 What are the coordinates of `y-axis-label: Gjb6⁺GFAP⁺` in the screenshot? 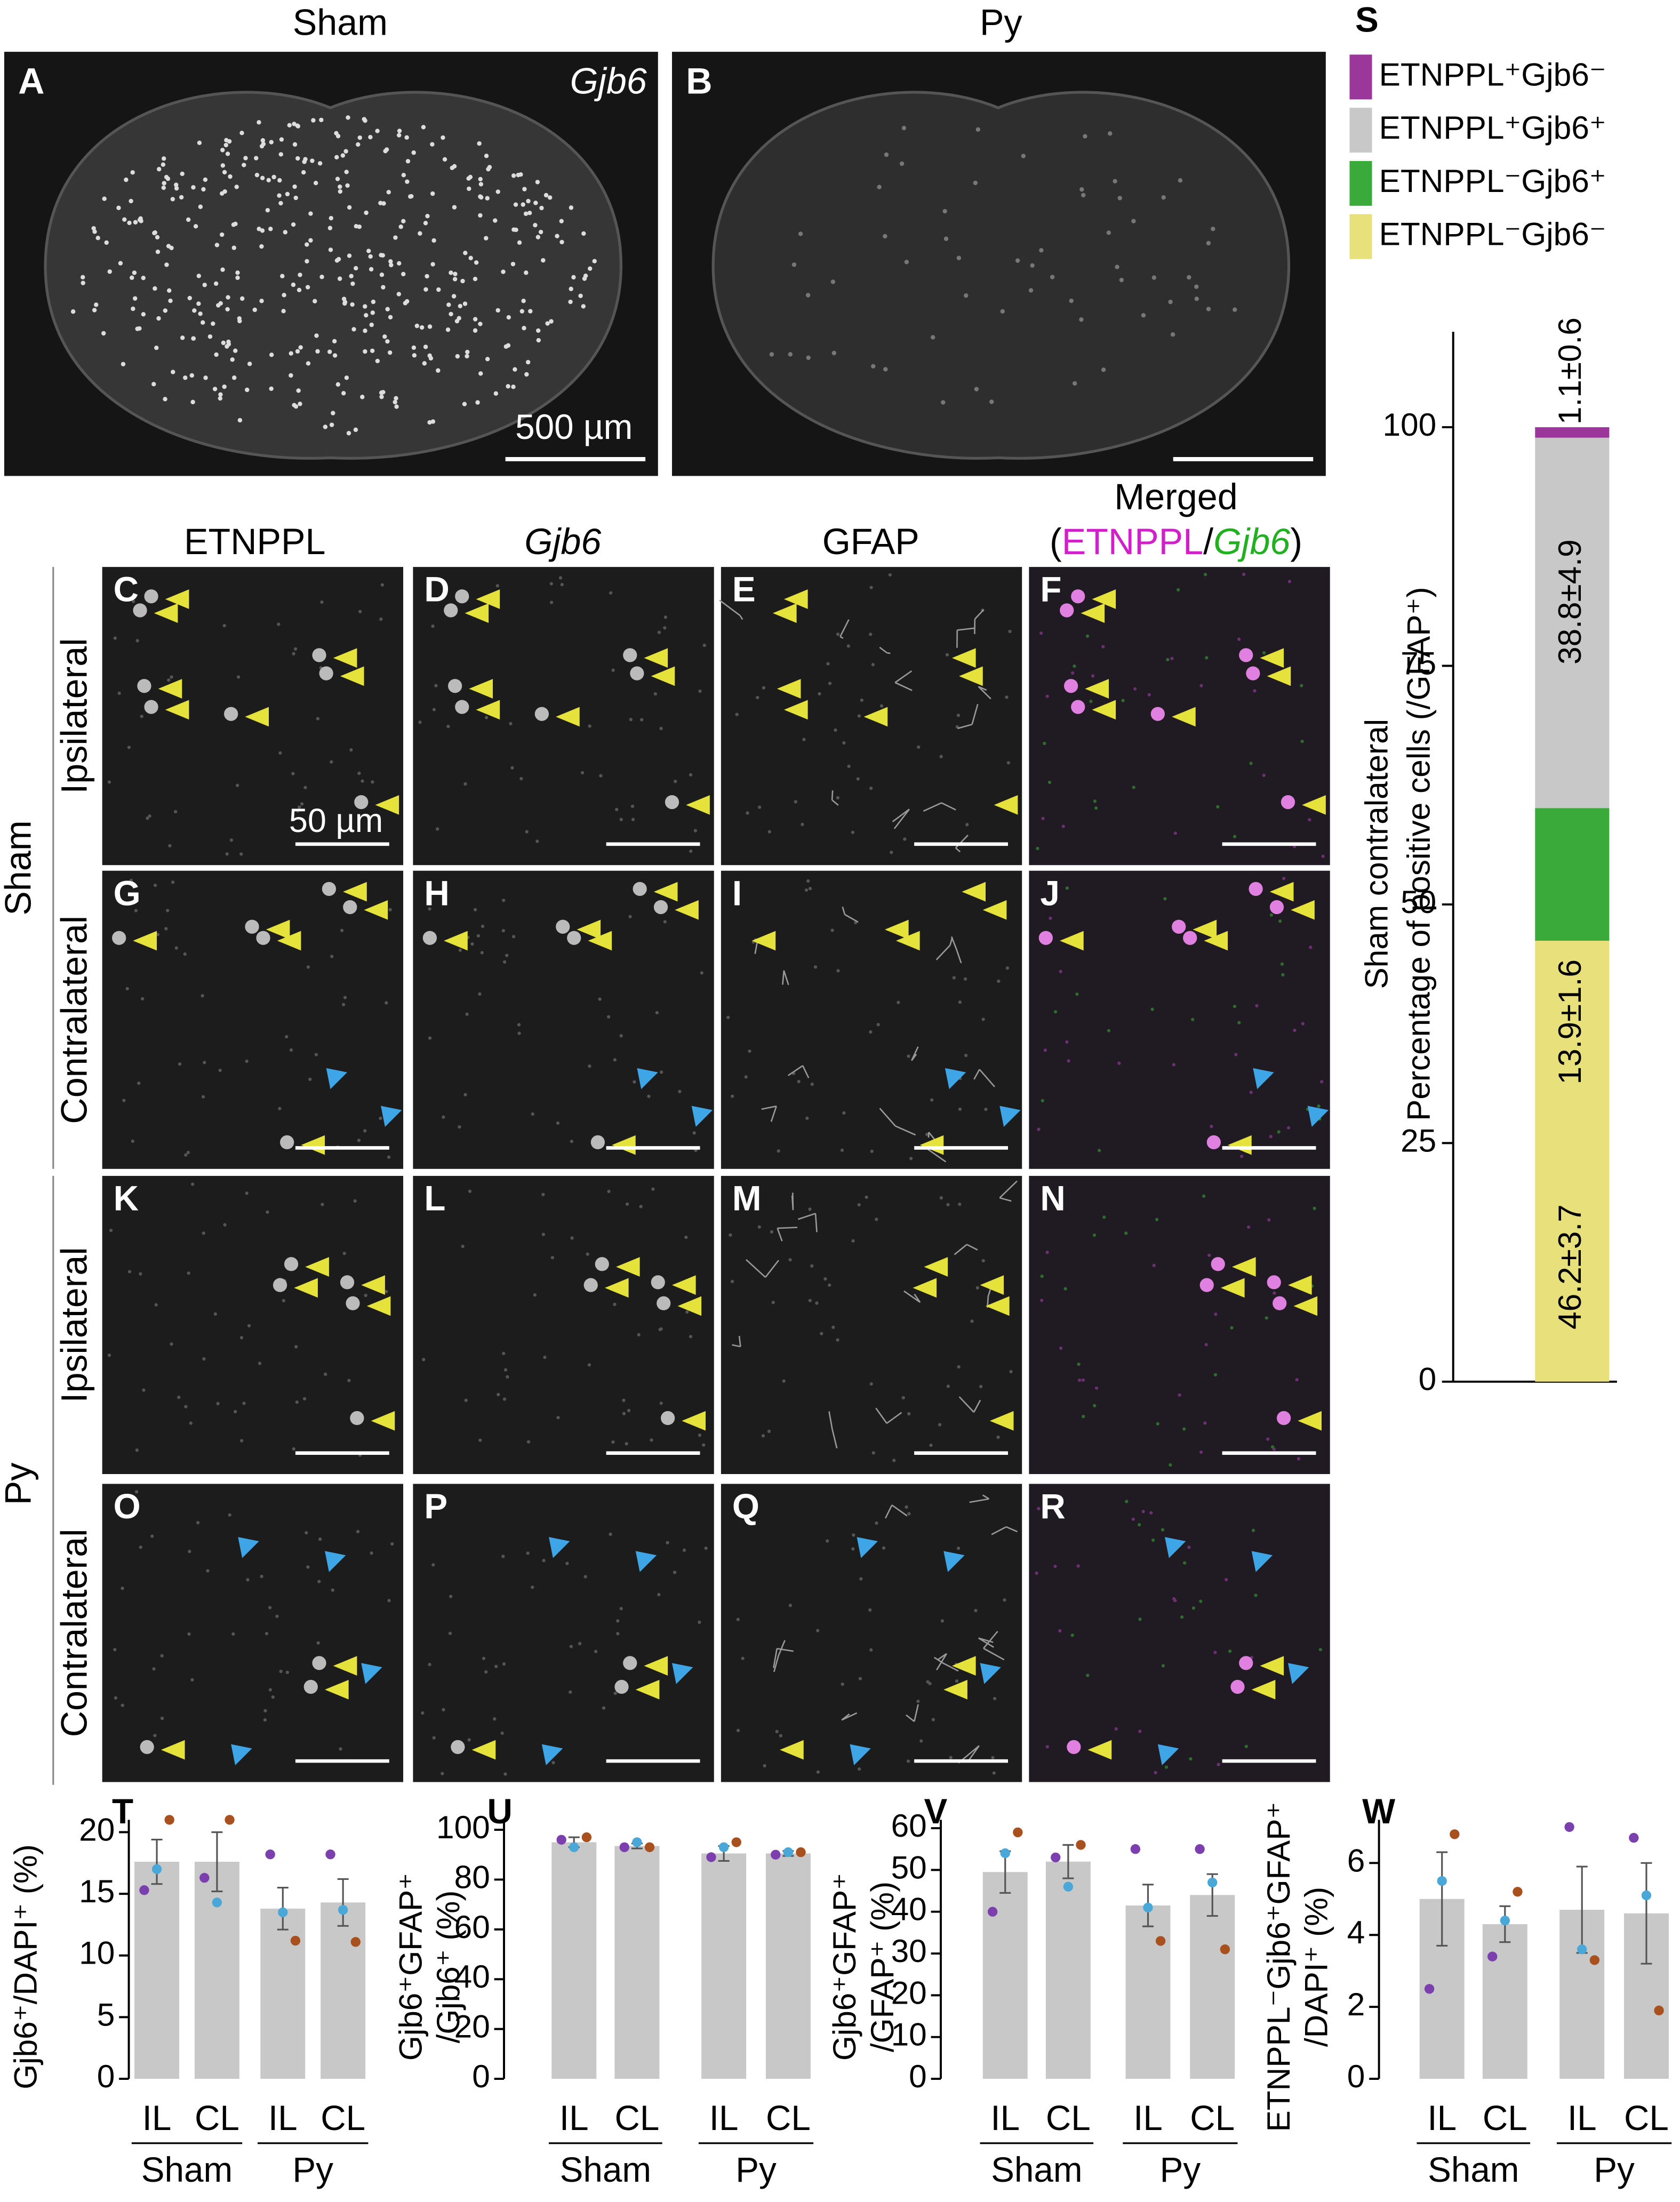 It's located at (410, 1967).